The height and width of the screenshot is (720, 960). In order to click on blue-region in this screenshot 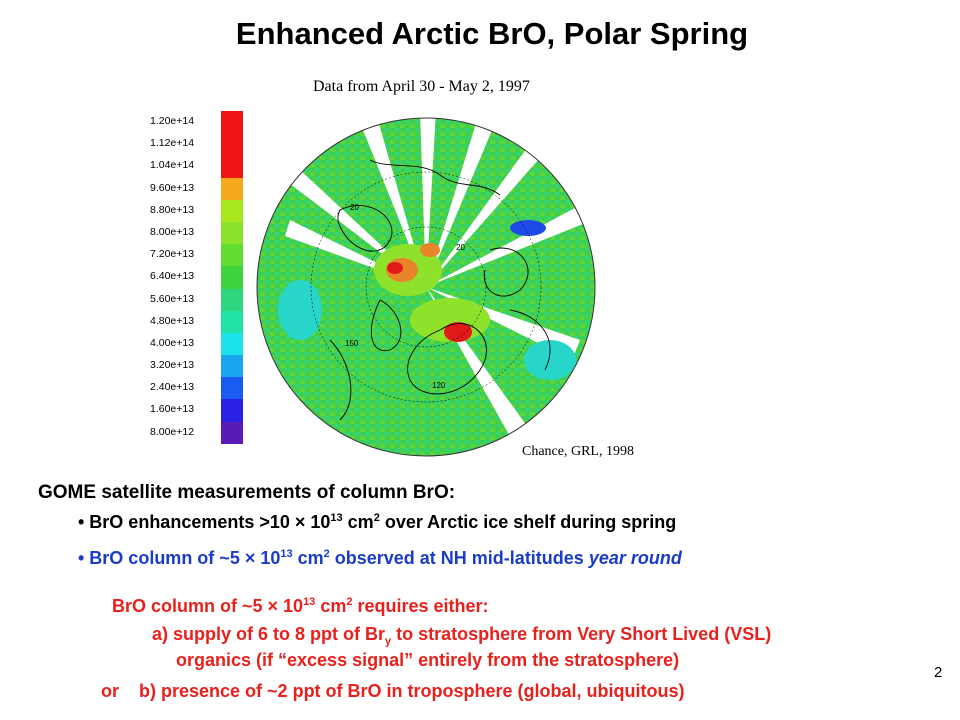, I will do `click(528, 228)`.